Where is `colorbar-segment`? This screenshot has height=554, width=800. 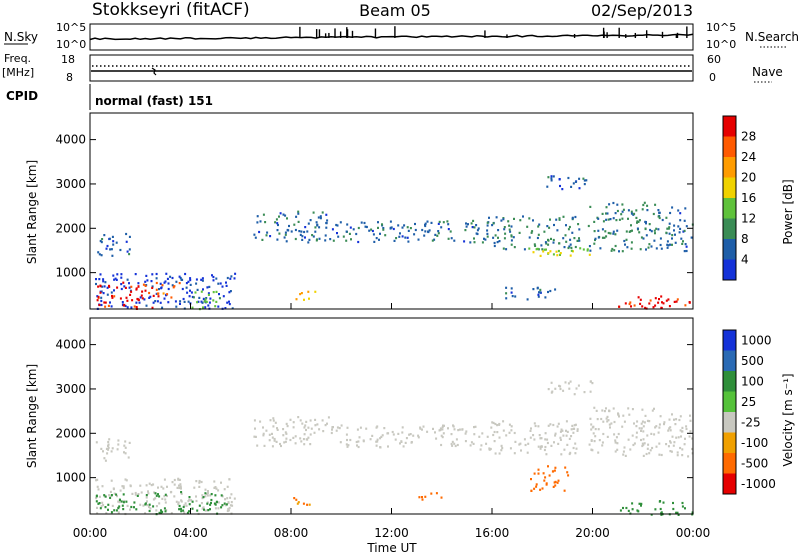 colorbar-segment is located at coordinates (729, 340).